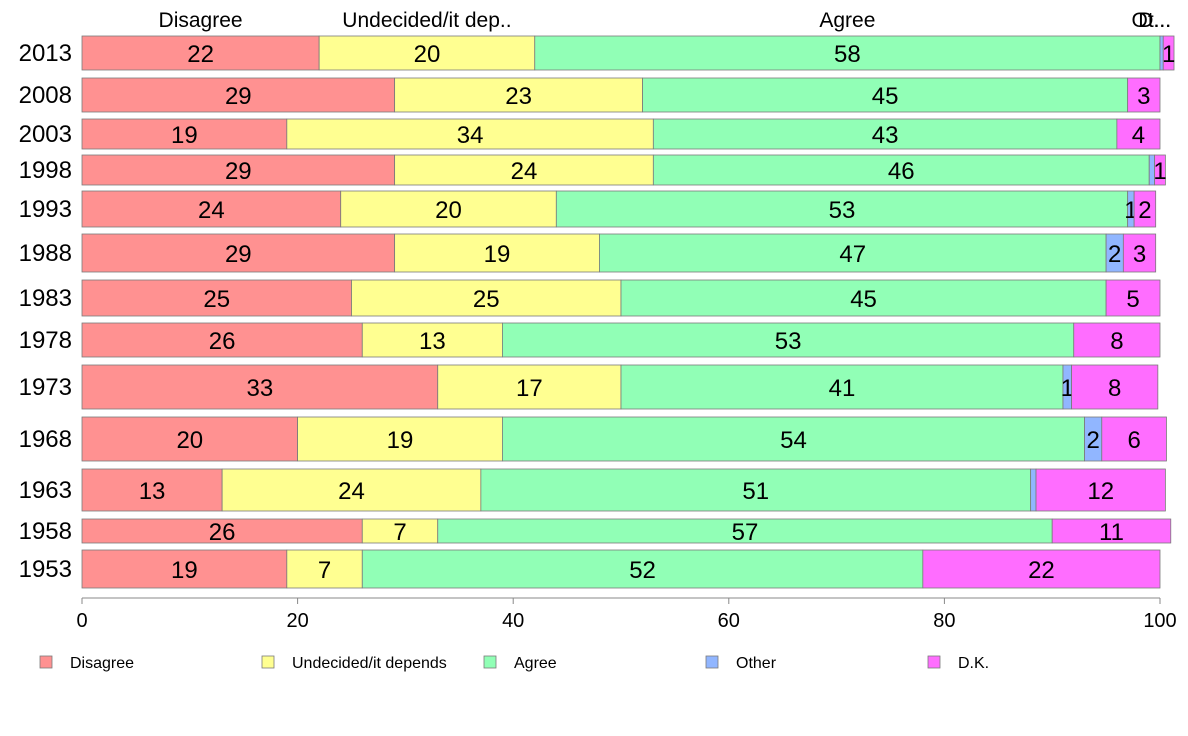 The height and width of the screenshot is (736, 1188). I want to click on x-tick-label-60: 60, so click(729, 621).